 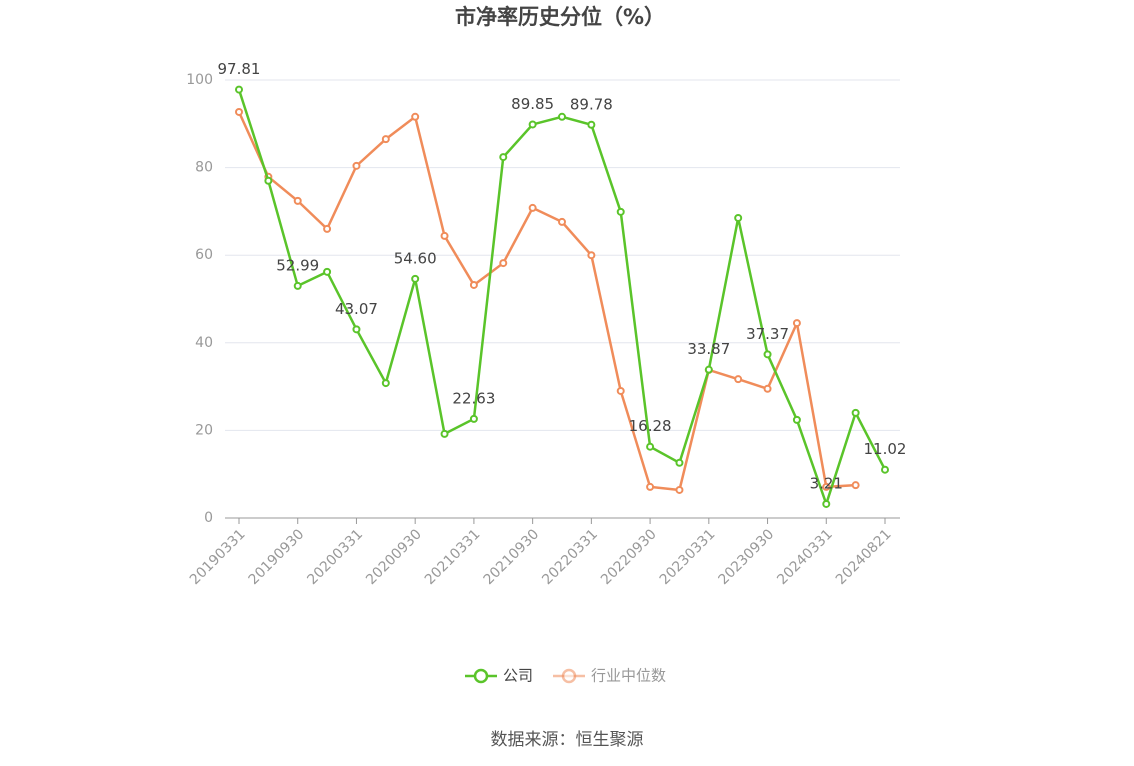 I want to click on data-label: 37.37, so click(x=767, y=334).